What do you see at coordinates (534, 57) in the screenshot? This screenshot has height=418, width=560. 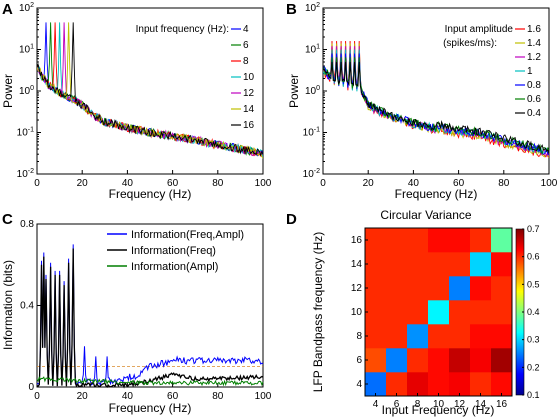 I see `panel-b-legend-label: 1.2` at bounding box center [534, 57].